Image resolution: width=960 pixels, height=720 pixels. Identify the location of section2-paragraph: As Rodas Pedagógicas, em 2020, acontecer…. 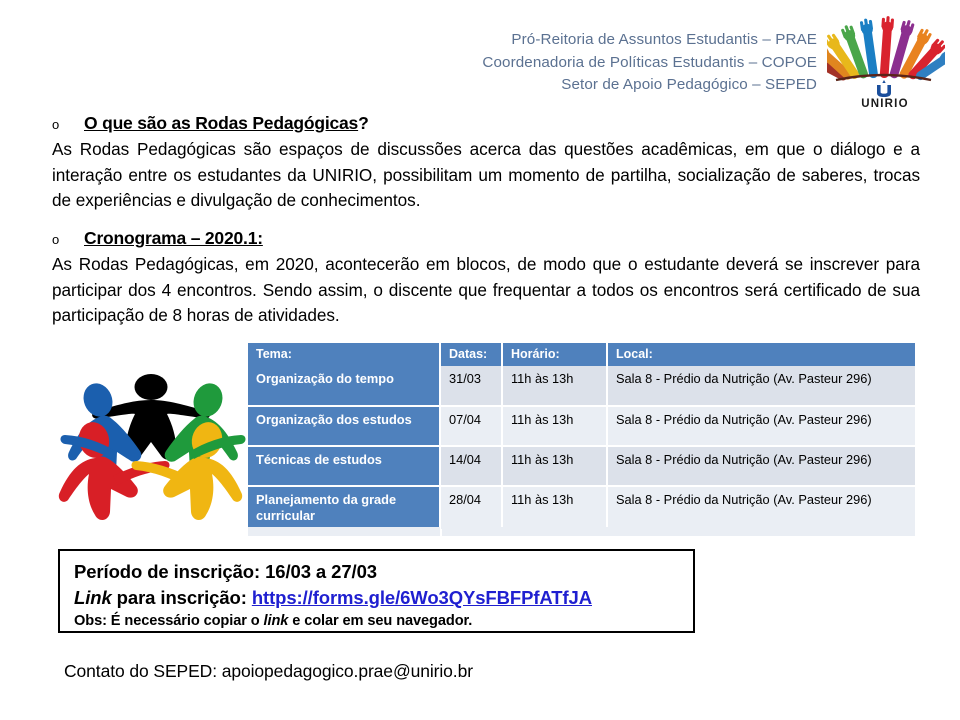
(486, 289).